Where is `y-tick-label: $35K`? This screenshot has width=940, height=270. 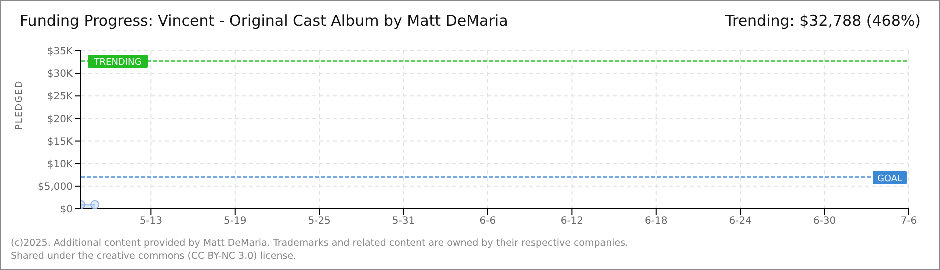
y-tick-label: $35K is located at coordinates (60, 52).